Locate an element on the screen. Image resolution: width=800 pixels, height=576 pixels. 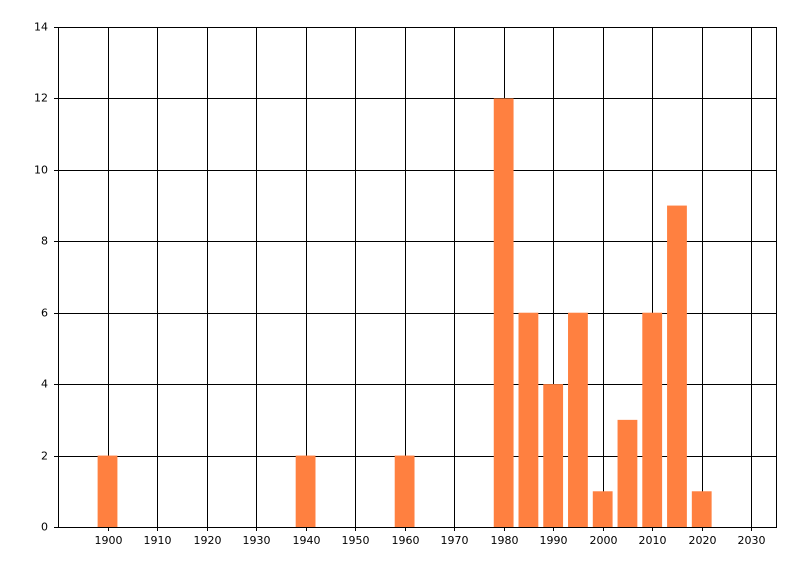
y-tick-label: 12 is located at coordinates (41, 98).